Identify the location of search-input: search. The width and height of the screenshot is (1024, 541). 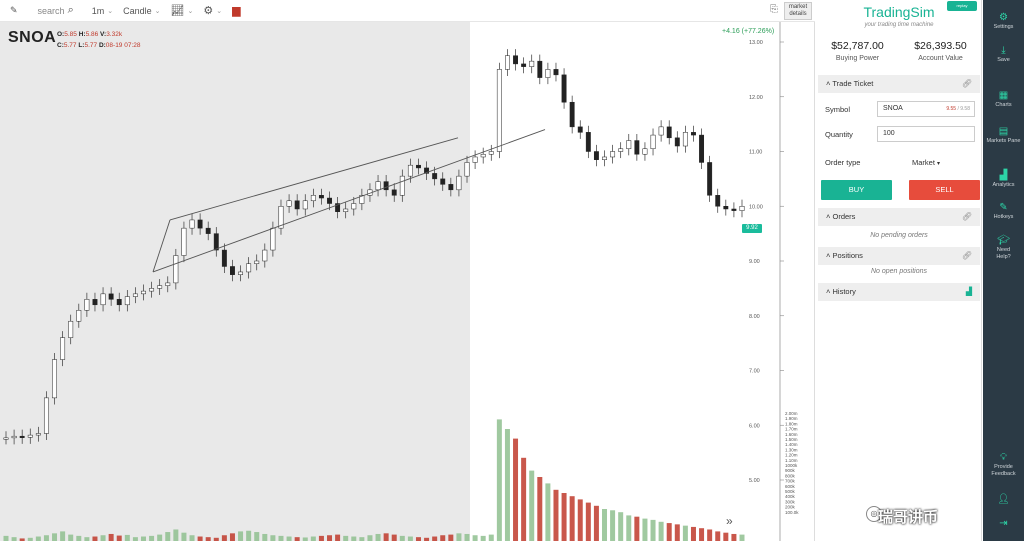
(51, 10).